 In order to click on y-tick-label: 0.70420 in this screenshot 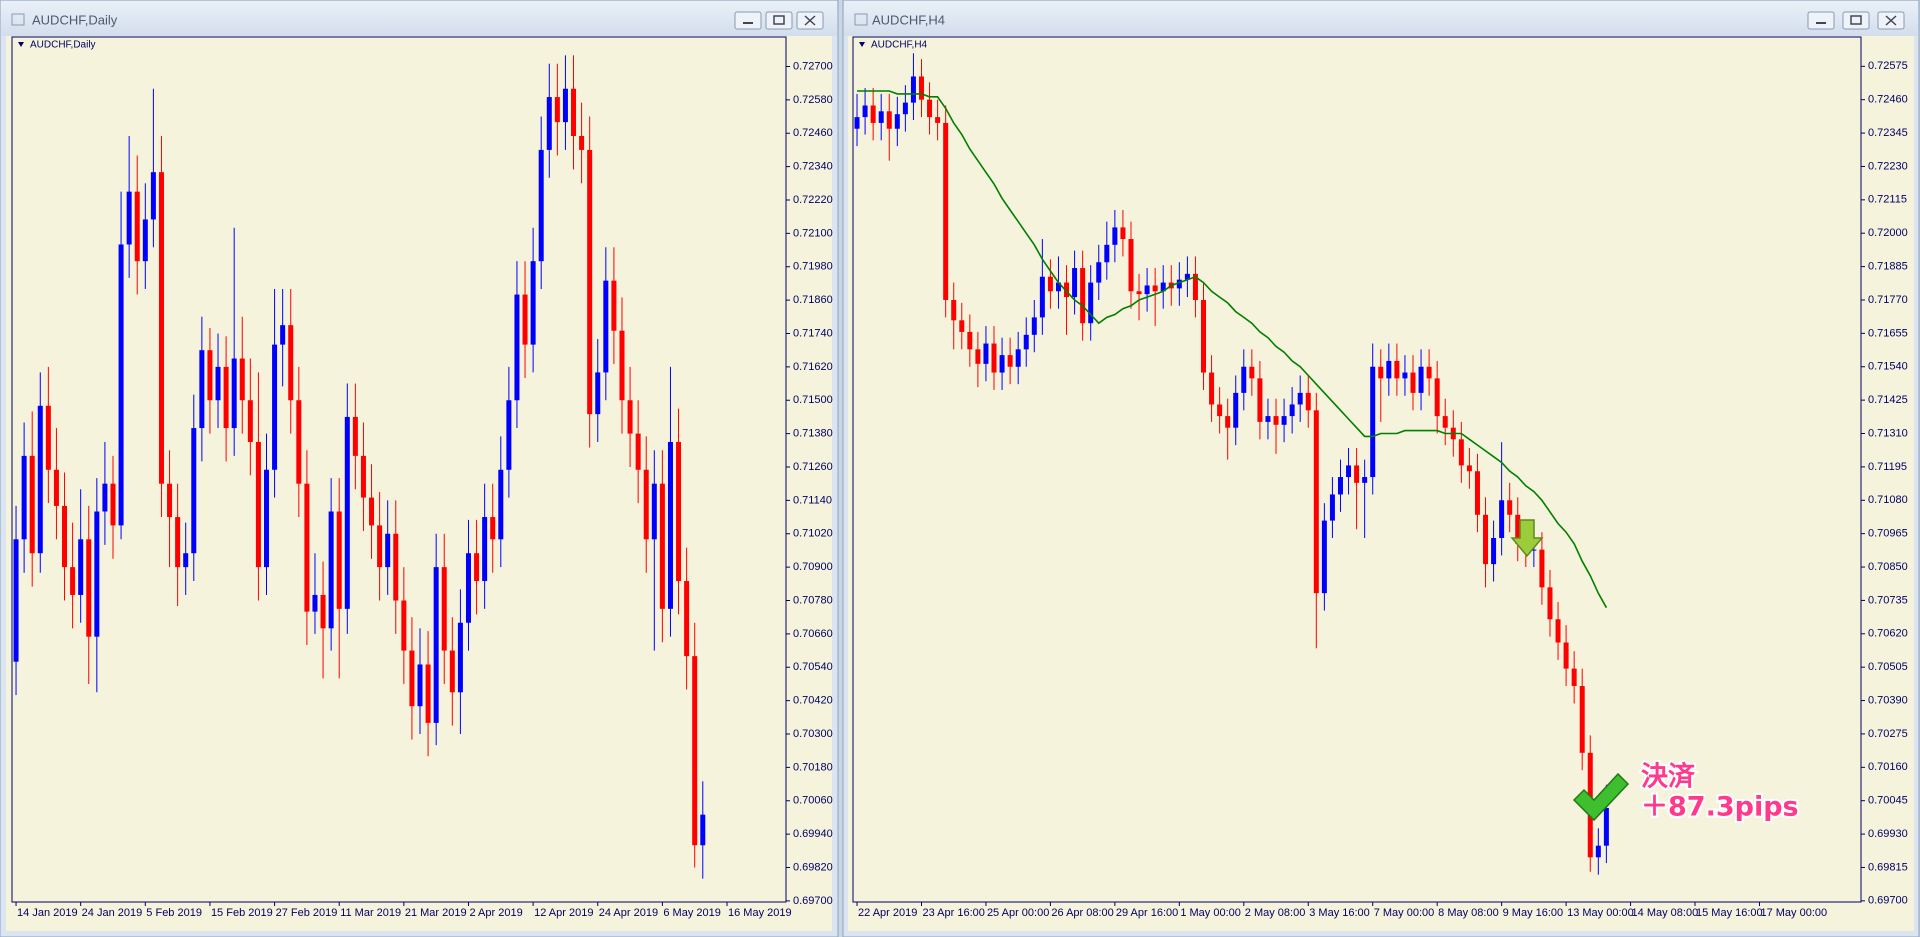, I will do `click(813, 701)`.